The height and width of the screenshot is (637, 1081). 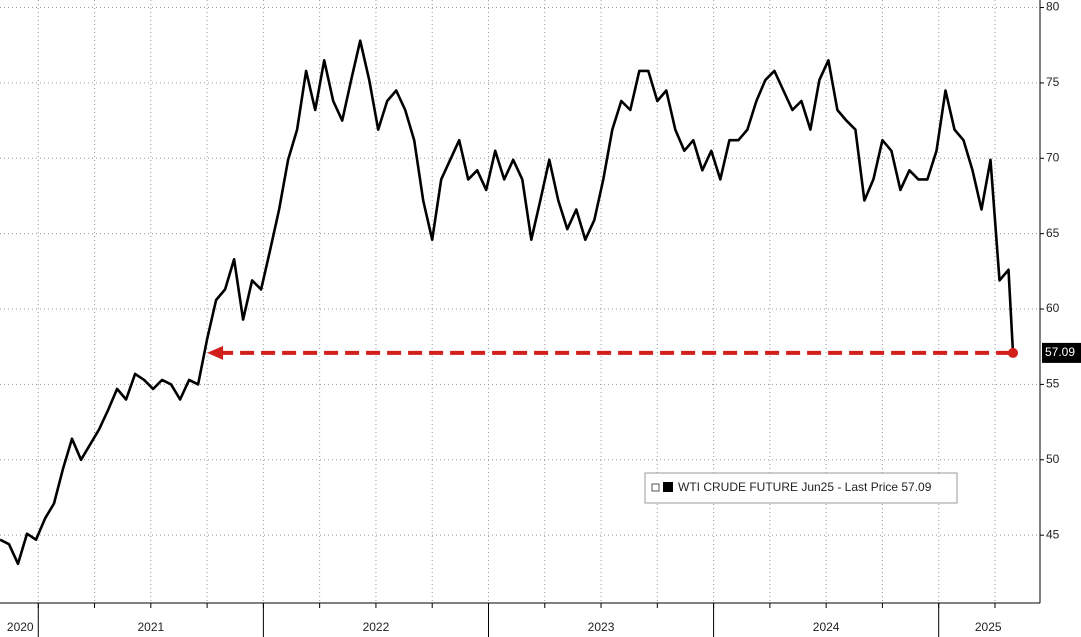 What do you see at coordinates (1012, 352) in the screenshot?
I see `last-price-dot` at bounding box center [1012, 352].